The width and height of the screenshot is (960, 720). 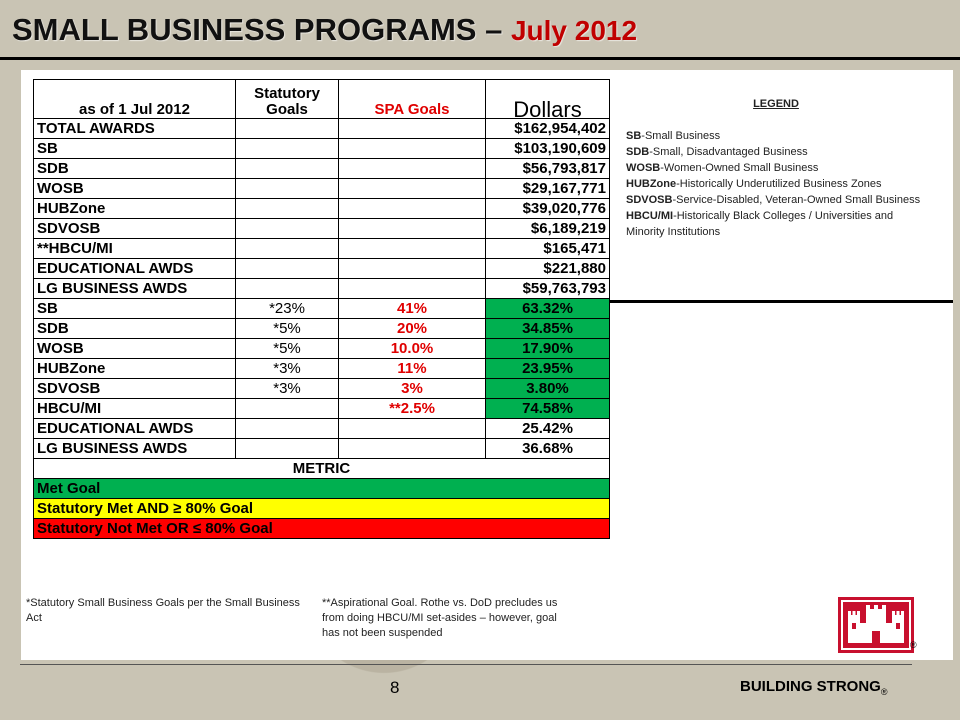 I want to click on metric-header: METRIC, so click(x=321, y=468).